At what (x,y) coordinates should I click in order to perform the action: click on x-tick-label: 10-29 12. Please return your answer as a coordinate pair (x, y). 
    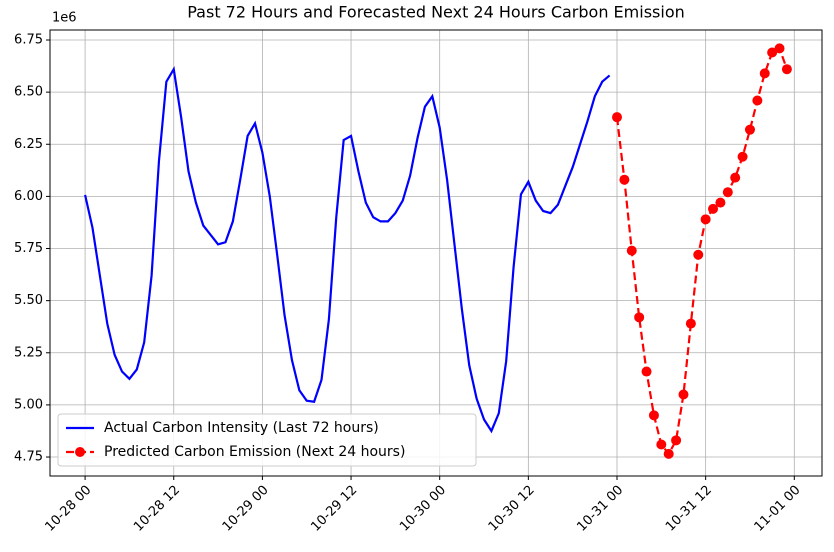
    Looking at the image, I should click on (334, 509).